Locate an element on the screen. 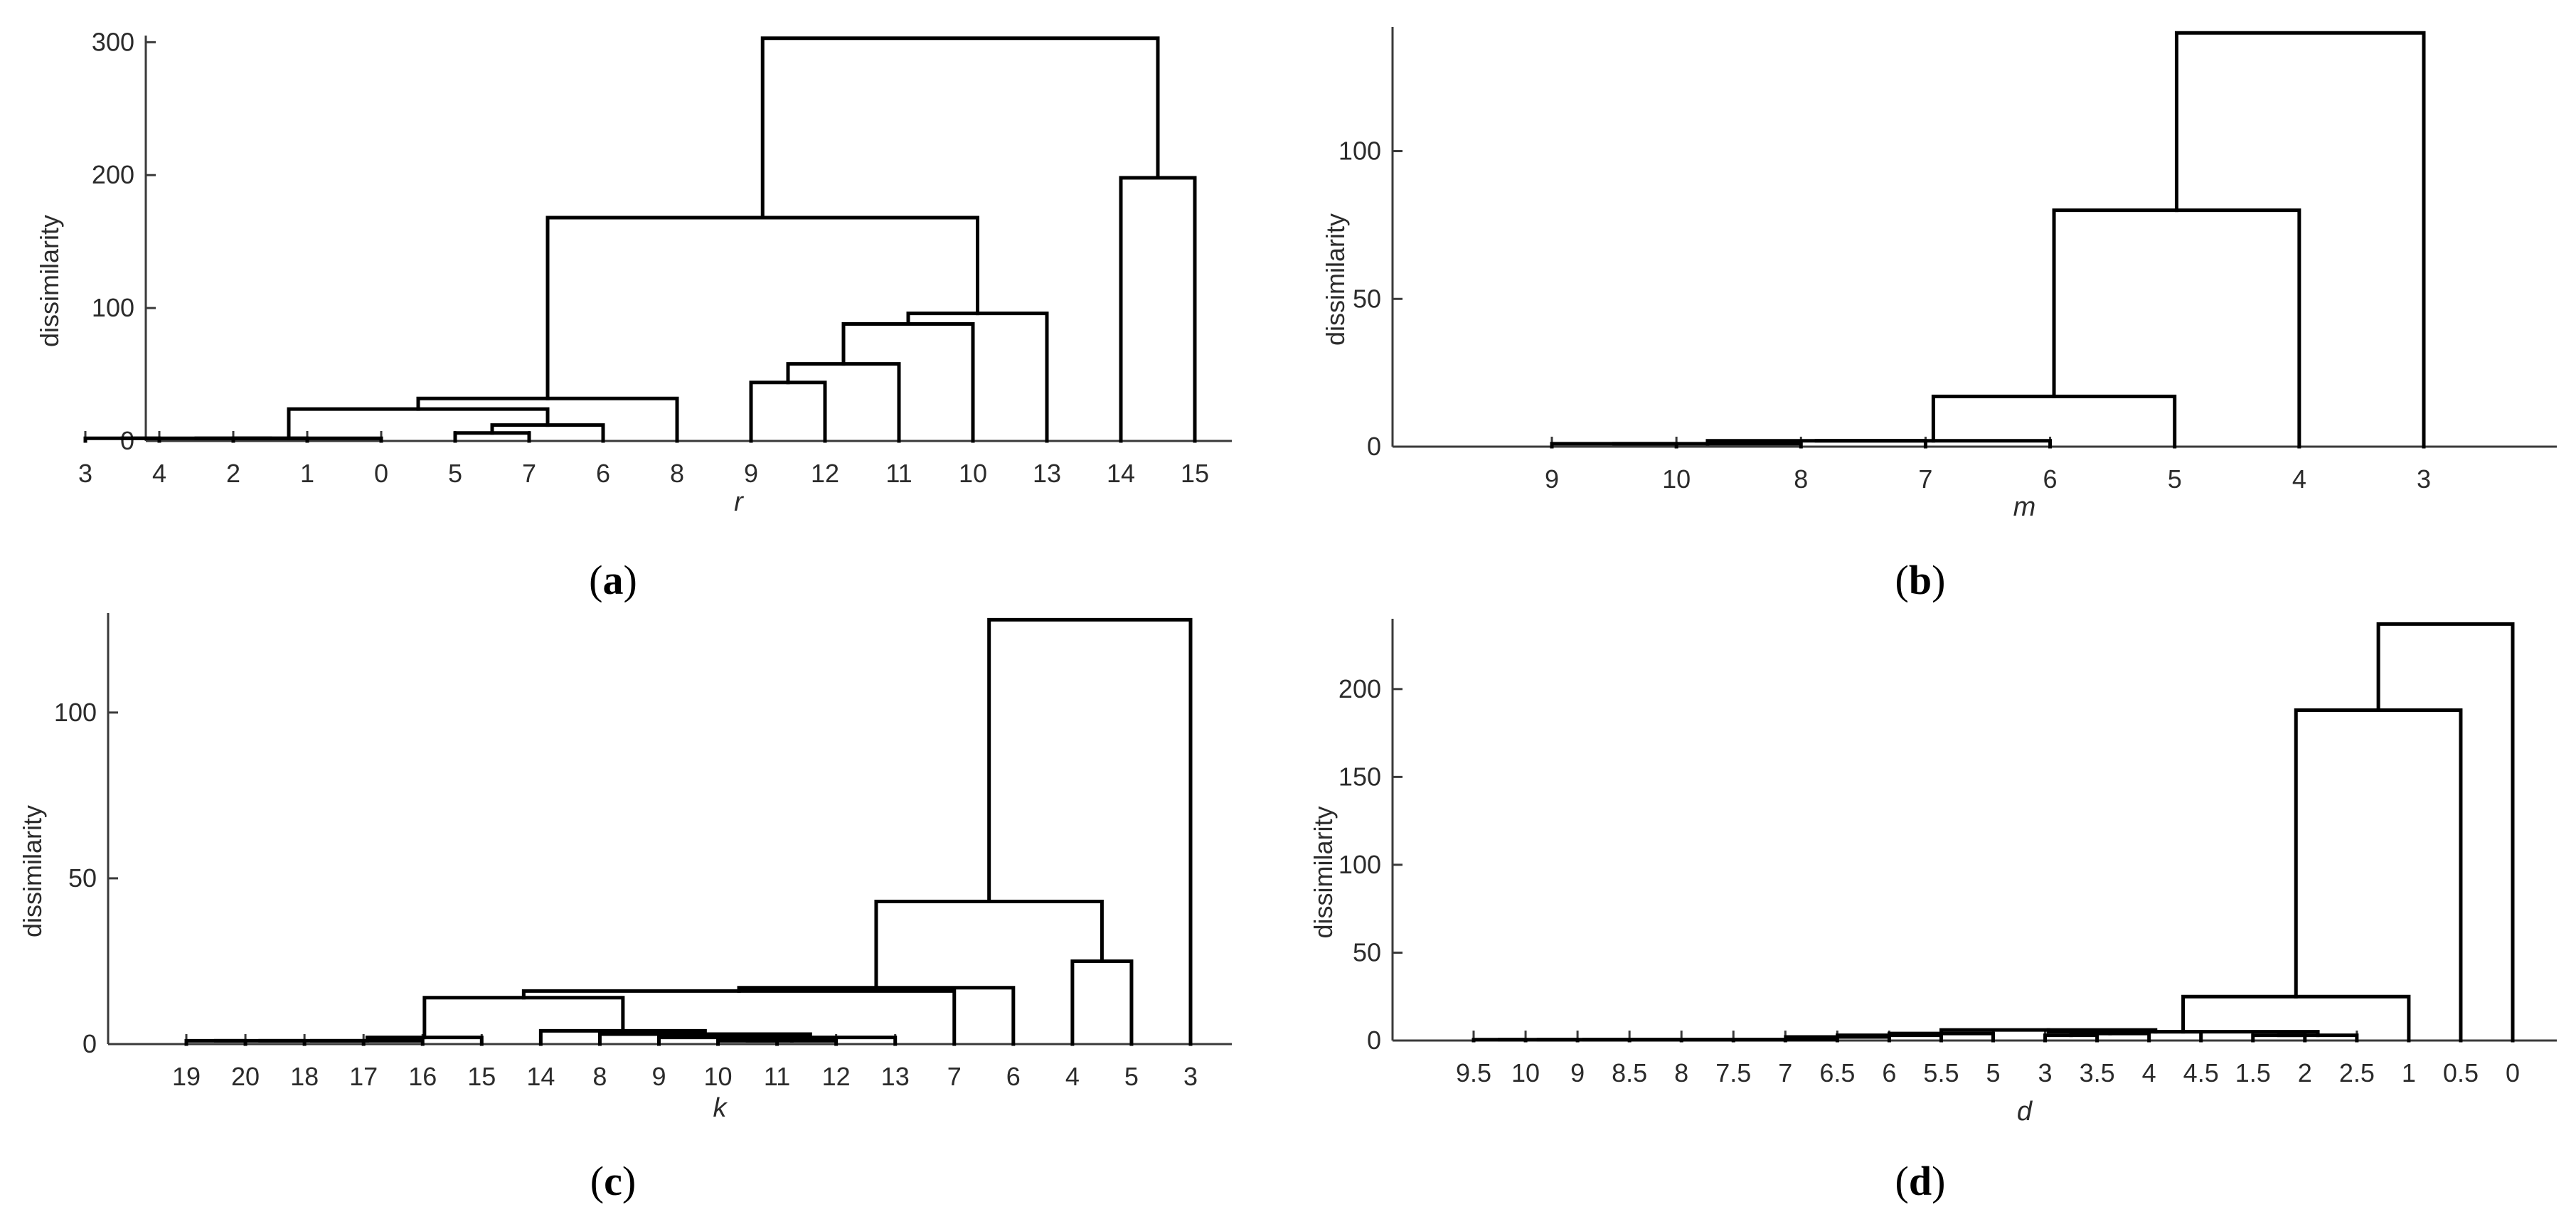  panel-caption-letter: a is located at coordinates (613, 580).